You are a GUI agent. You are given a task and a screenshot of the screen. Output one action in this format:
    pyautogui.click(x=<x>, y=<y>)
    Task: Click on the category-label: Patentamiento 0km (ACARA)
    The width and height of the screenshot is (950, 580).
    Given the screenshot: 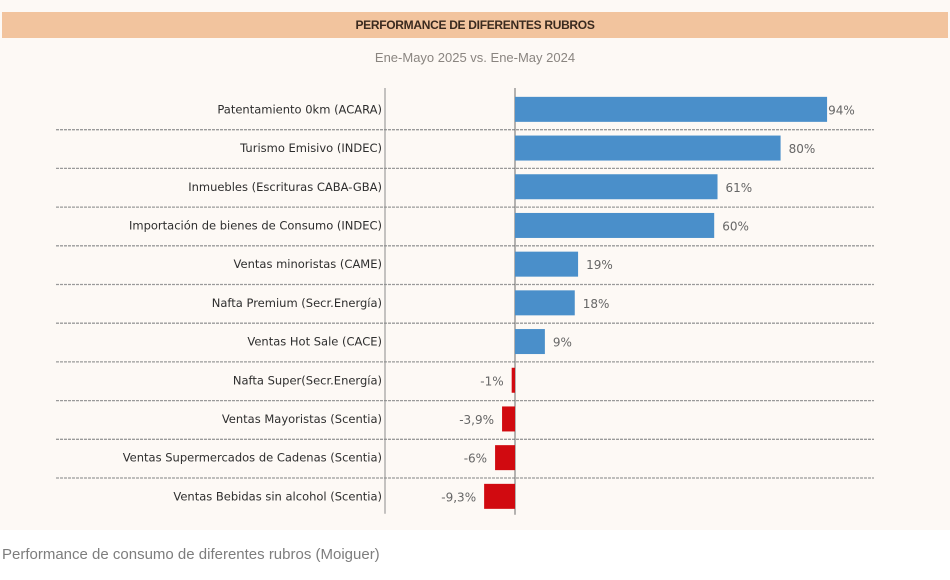 What is the action you would take?
    pyautogui.click(x=299, y=109)
    